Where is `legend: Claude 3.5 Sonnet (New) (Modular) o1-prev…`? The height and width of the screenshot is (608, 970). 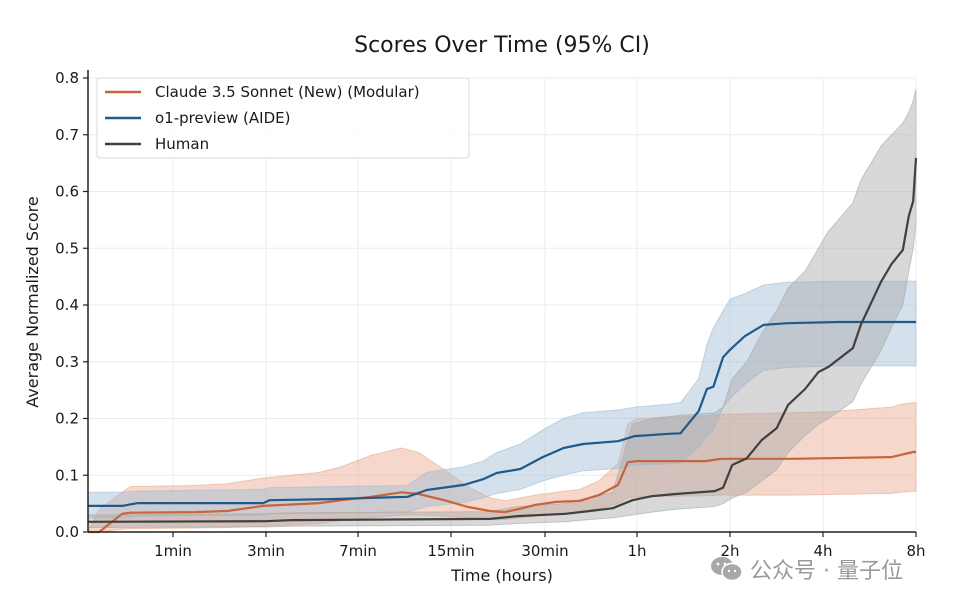
legend: Claude 3.5 Sonnet (New) (Modular) o1-prev… is located at coordinates (283, 118).